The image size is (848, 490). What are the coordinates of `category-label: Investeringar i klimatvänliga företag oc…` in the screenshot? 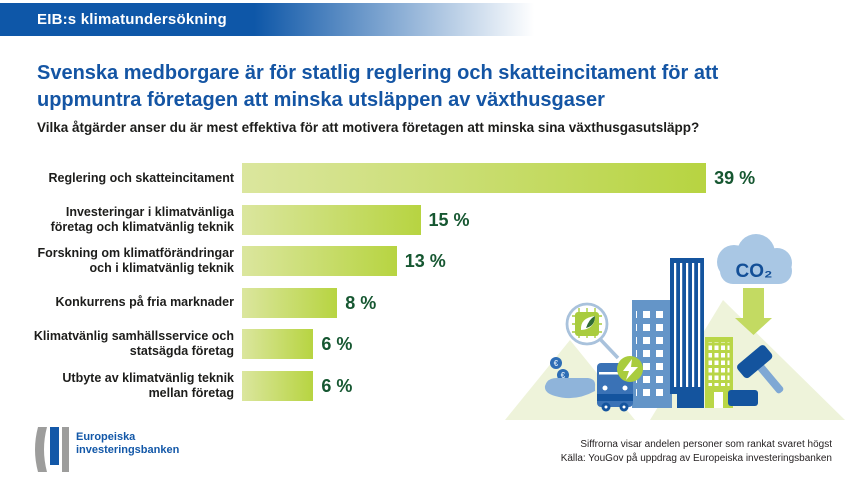 It's located at (142, 219).